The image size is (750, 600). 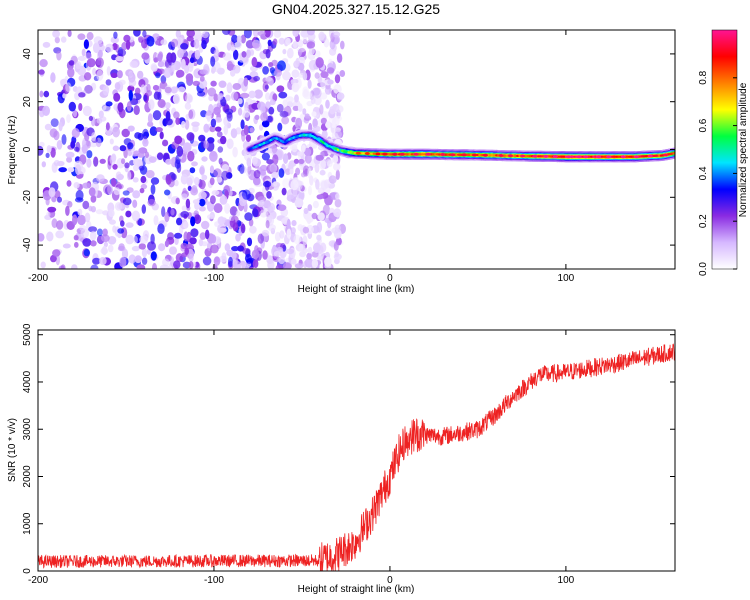 What do you see at coordinates (214, 580) in the screenshot?
I see `x-tick-label: -100` at bounding box center [214, 580].